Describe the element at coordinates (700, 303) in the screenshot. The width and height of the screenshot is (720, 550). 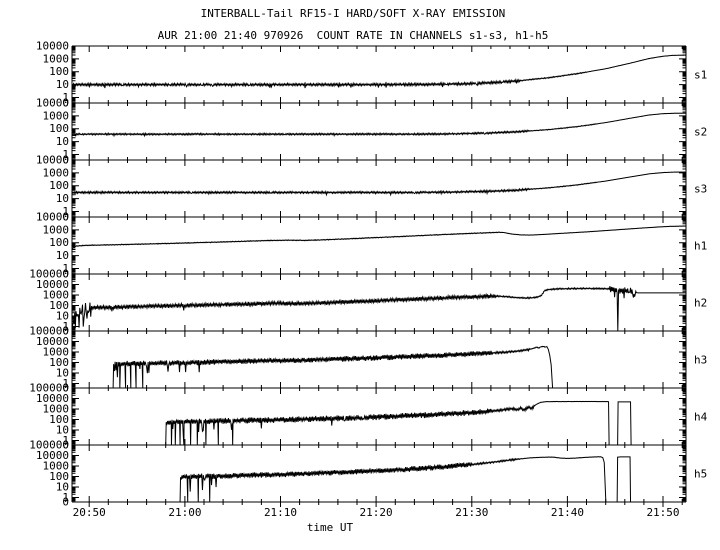
I see `channel-label-h2: h2` at that location.